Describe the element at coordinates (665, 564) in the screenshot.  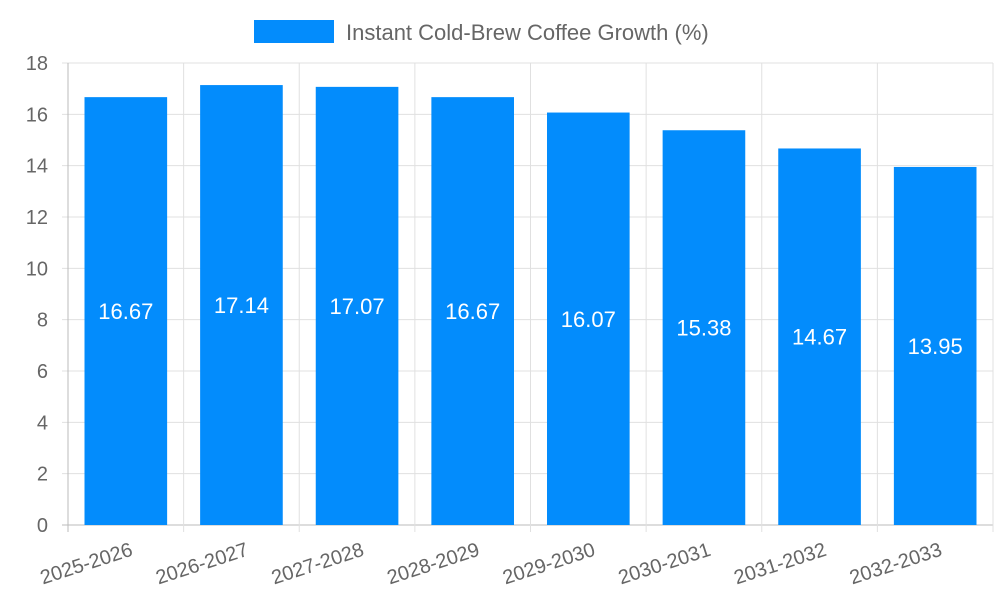
I see `x-tick-label: 2030-2031` at that location.